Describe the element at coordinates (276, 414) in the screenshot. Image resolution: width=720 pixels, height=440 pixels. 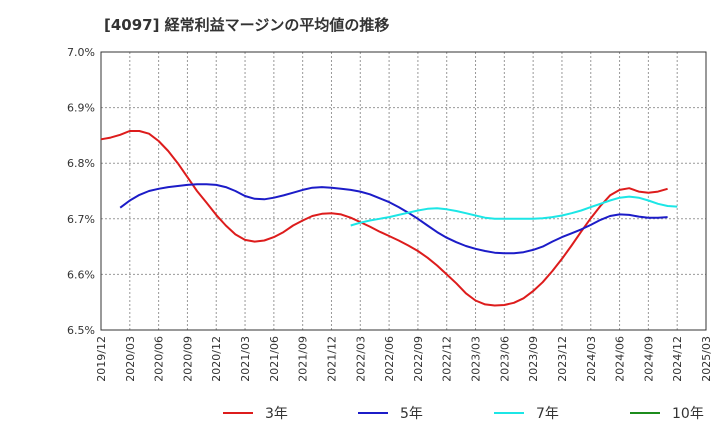
I see `legend-label: 3年` at that location.